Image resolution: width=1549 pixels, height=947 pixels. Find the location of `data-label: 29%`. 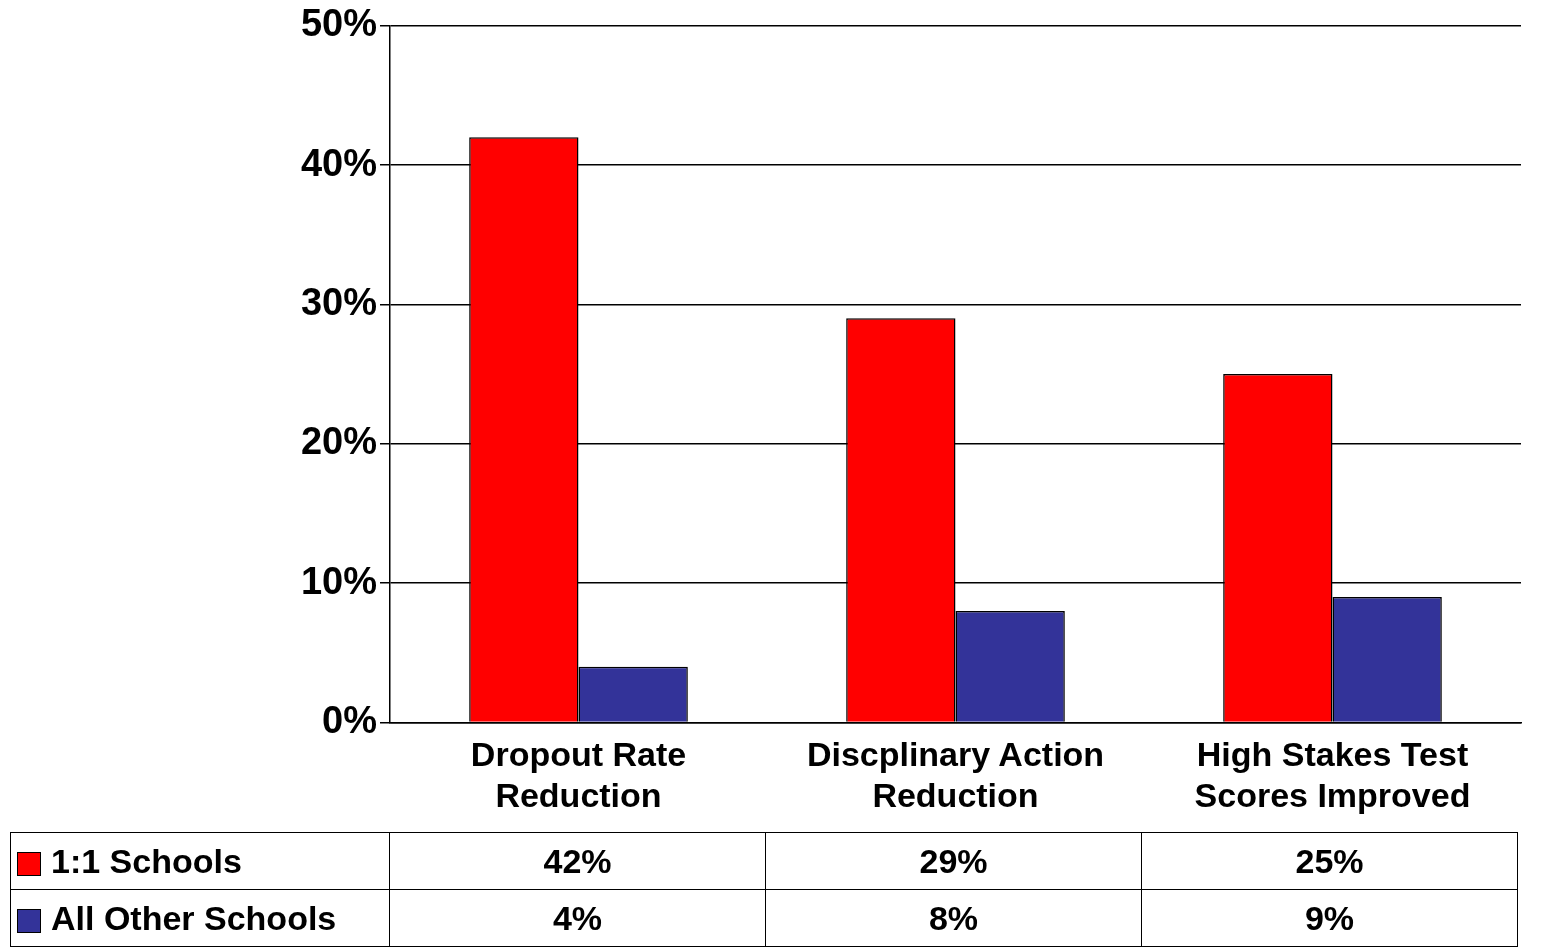

data-label: 29% is located at coordinates (953, 861).